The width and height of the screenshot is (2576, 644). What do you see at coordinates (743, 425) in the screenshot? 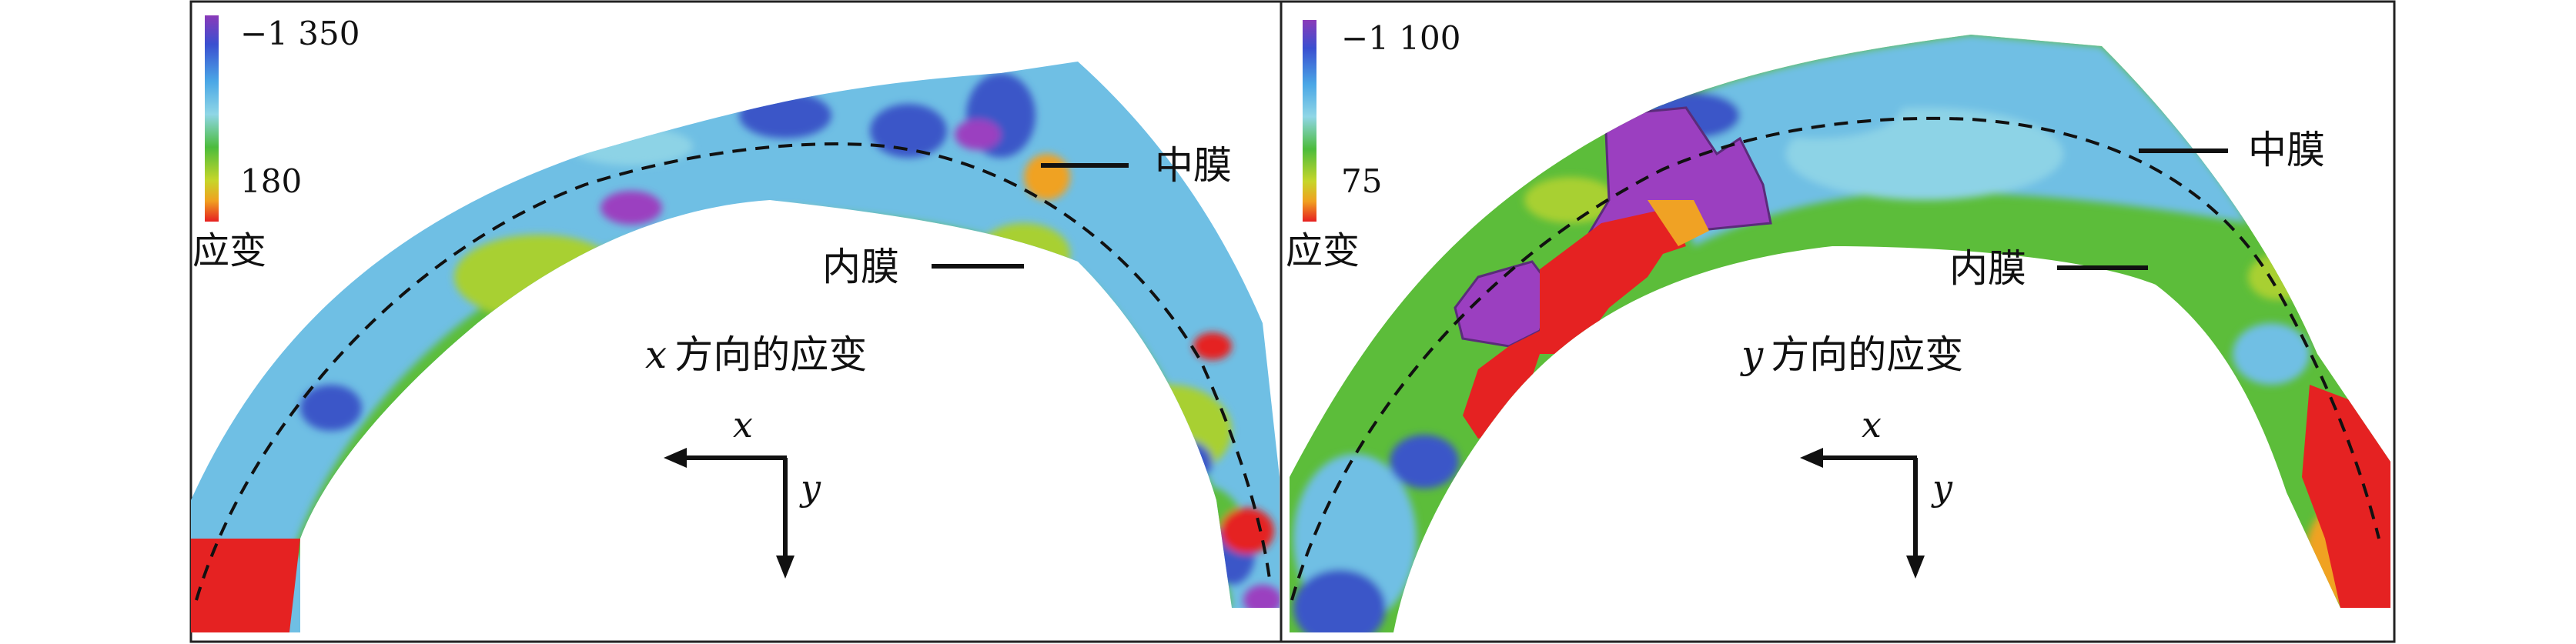
I see `panel-x-axis-x-label: x` at bounding box center [743, 425].